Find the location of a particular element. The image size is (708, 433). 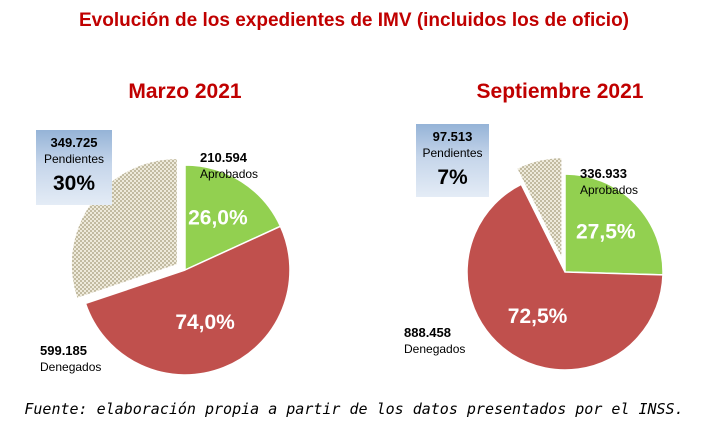

chart-0-denegados-label: Denegados is located at coordinates (70, 367).